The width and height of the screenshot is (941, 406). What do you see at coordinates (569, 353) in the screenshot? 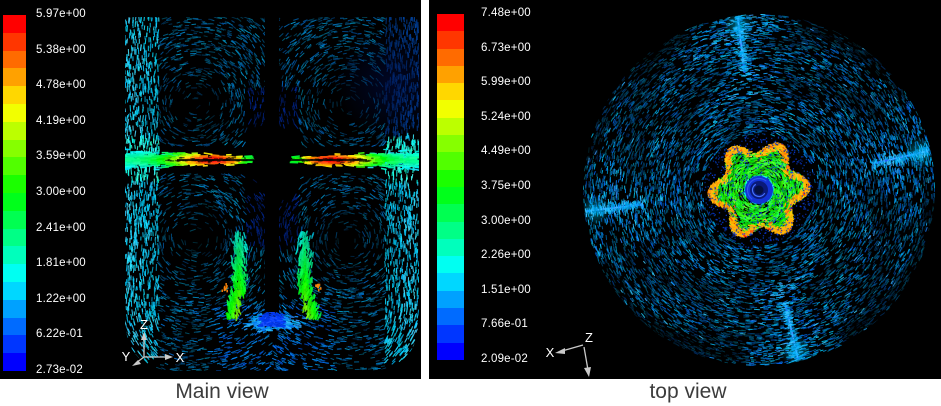
I see `top-view-axis-triad: X Z` at bounding box center [569, 353].